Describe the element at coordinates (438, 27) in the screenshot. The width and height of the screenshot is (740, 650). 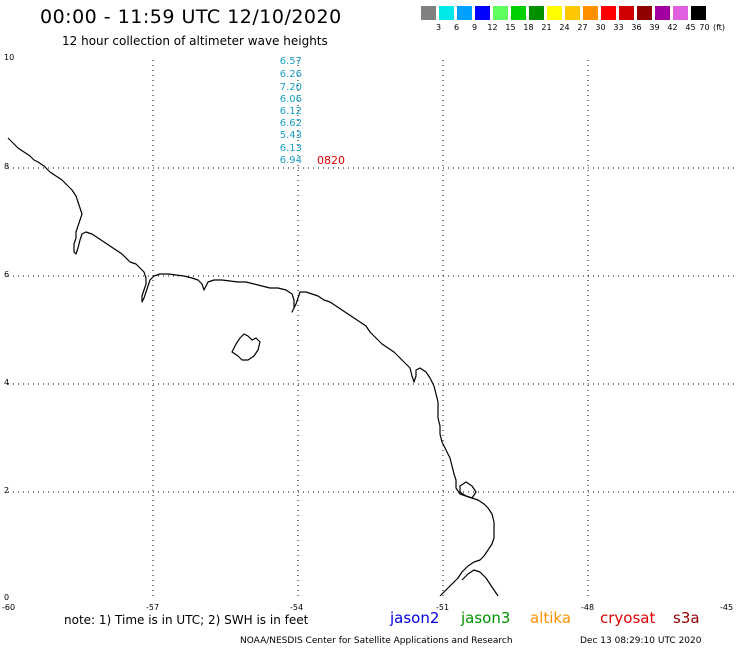
I see `legend-label: 3` at that location.